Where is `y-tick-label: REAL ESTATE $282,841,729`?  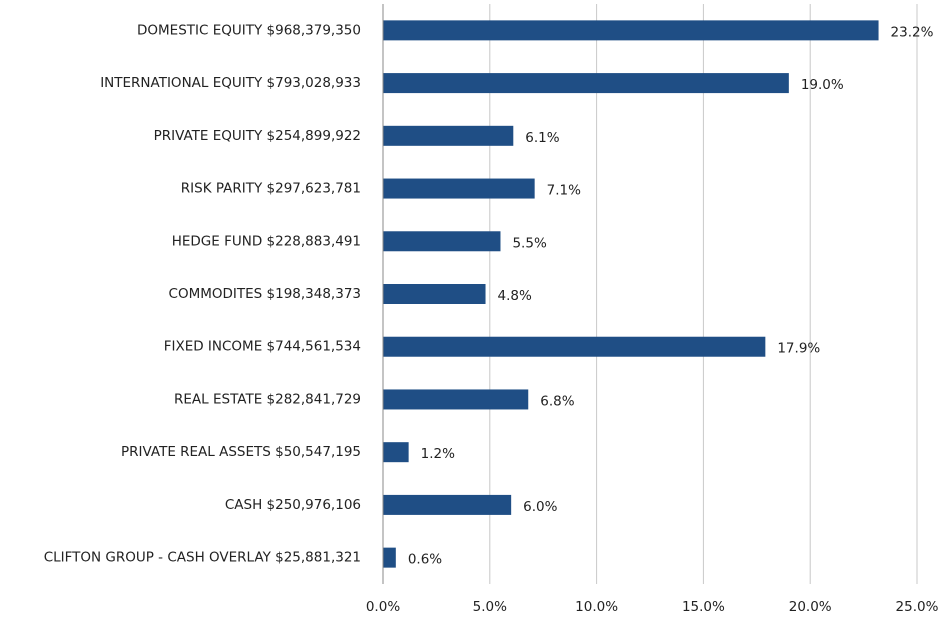 y-tick-label: REAL ESTATE $282,841,729 is located at coordinates (267, 399).